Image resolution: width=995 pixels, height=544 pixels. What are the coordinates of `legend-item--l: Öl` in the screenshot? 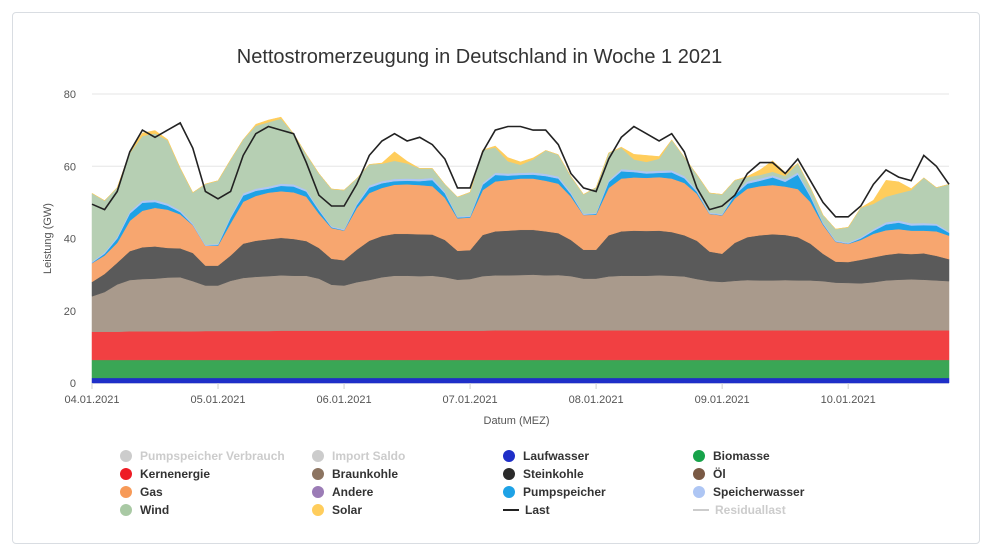 It's located at (709, 474).